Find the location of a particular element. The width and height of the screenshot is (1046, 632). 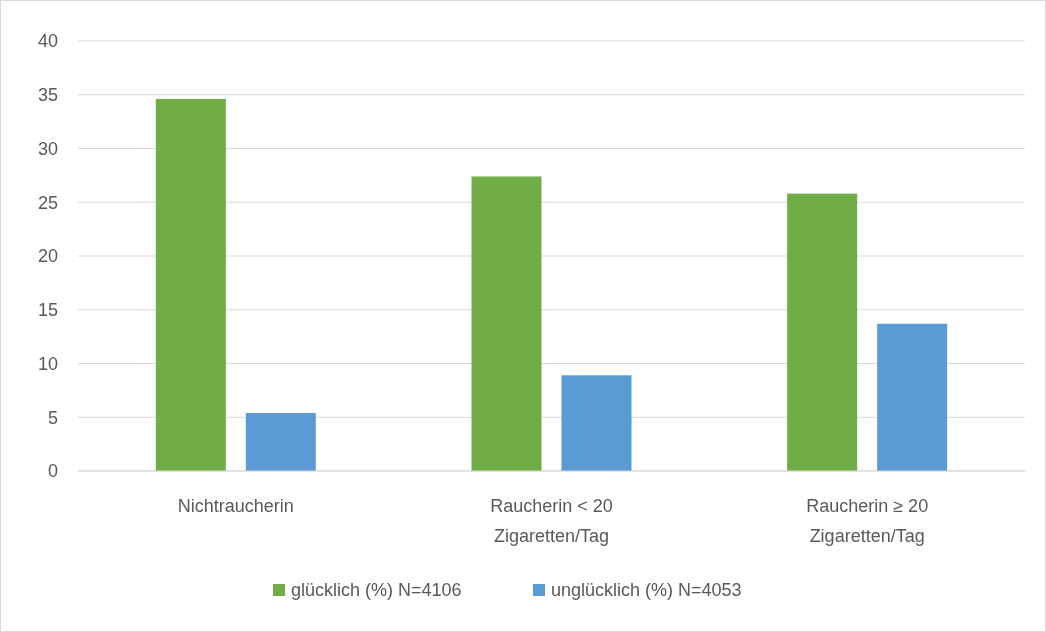

y-tick-label: 0 is located at coordinates (52, 471).